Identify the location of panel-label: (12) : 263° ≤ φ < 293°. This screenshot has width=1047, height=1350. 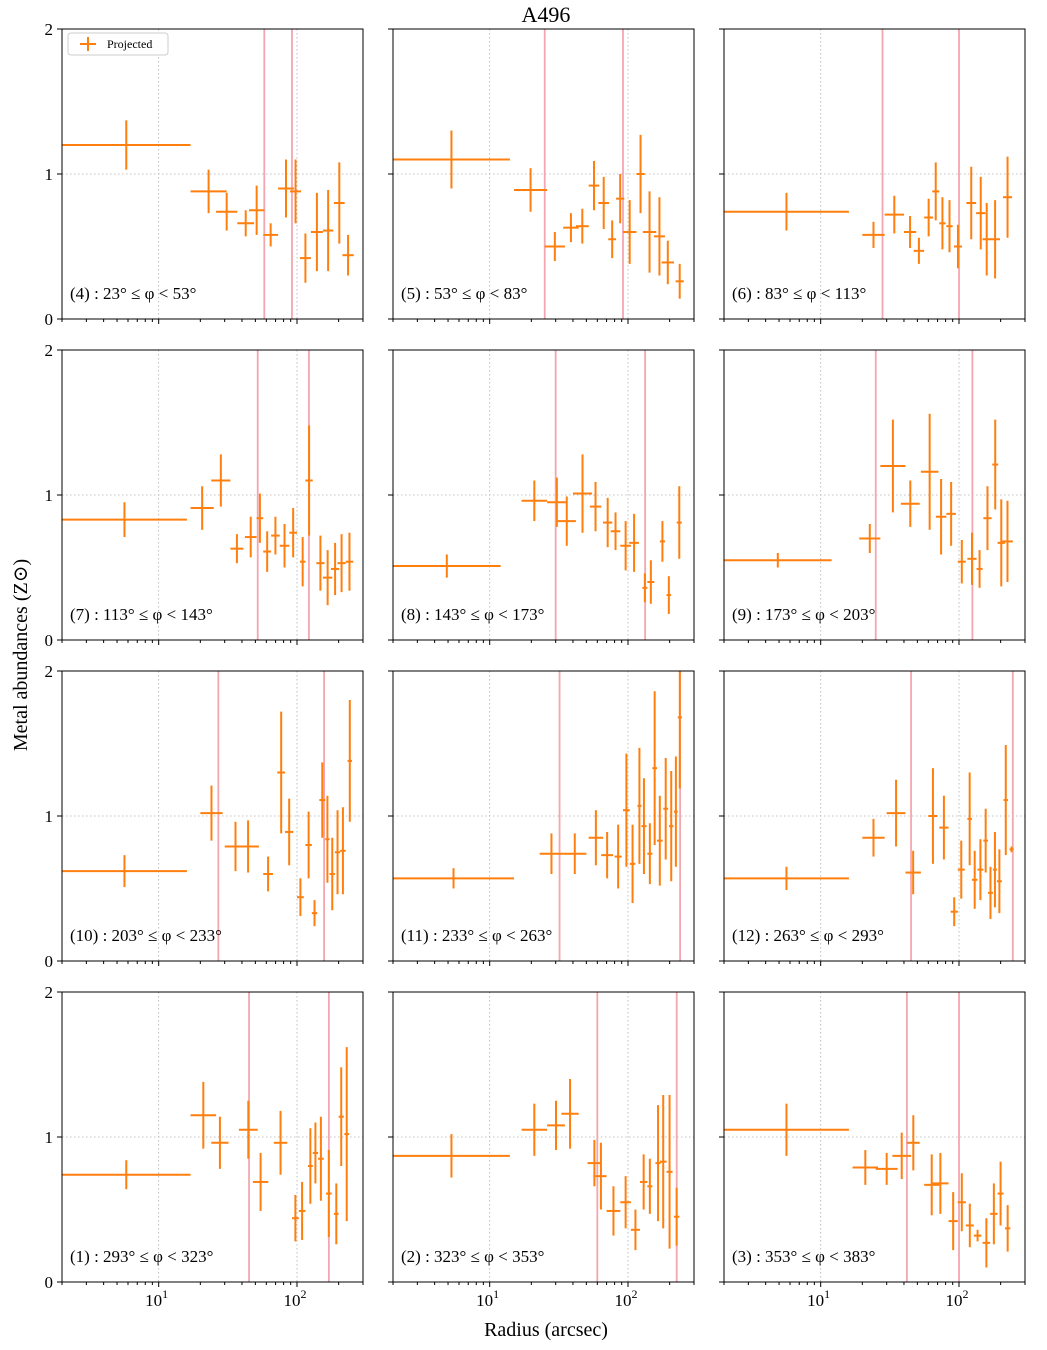
(808, 935).